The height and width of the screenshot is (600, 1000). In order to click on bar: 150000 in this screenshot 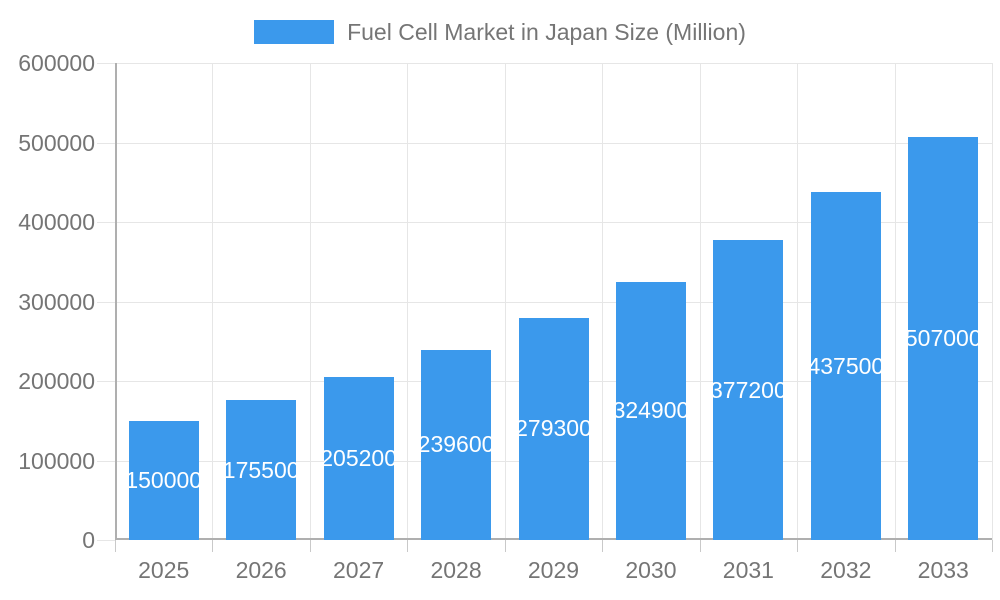, I will do `click(163, 480)`.